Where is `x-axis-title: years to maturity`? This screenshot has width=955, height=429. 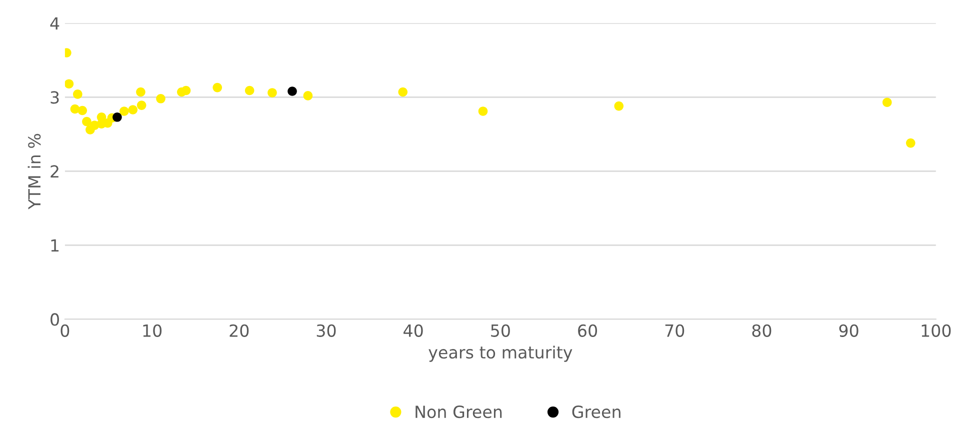
x-axis-title: years to maturity is located at coordinates (500, 354).